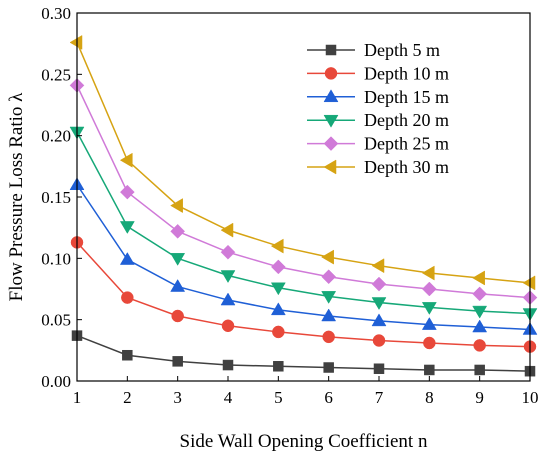 The image size is (550, 455). Describe the element at coordinates (278, 397) in the screenshot. I see `x-tick-label: 5` at that location.